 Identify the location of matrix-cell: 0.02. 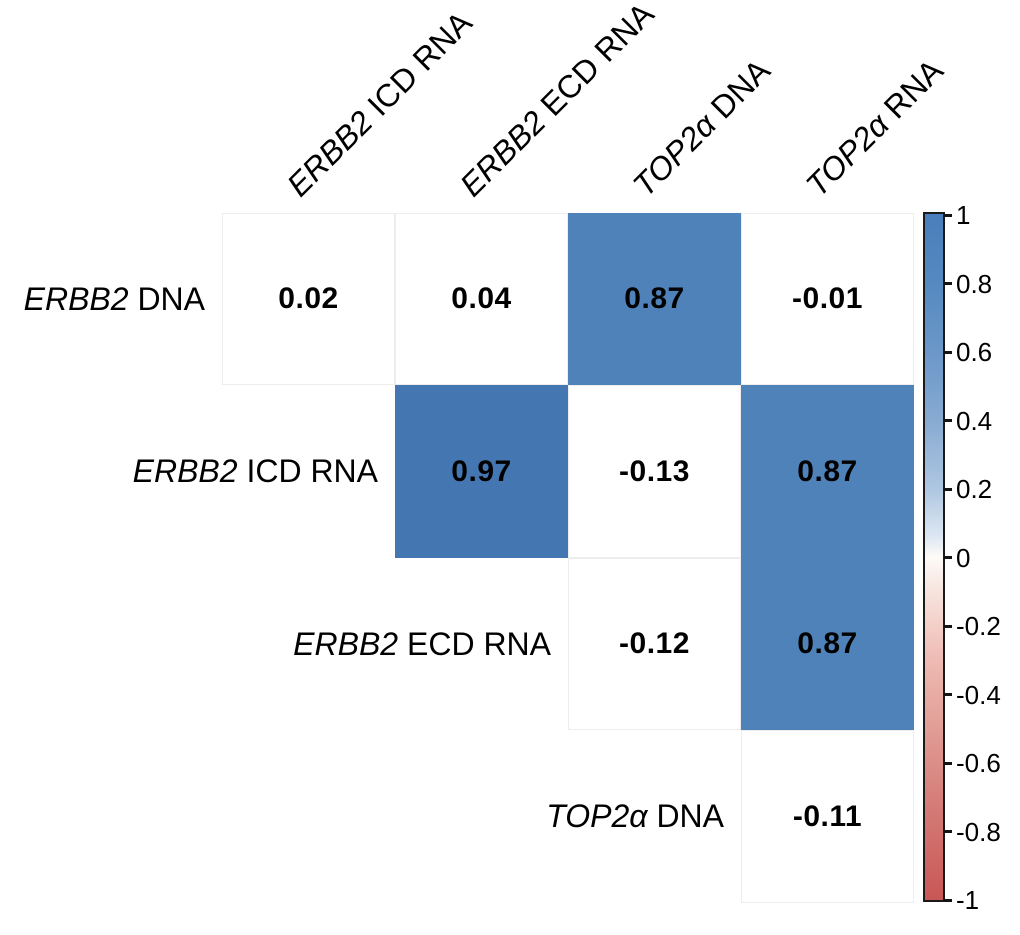
(308, 299).